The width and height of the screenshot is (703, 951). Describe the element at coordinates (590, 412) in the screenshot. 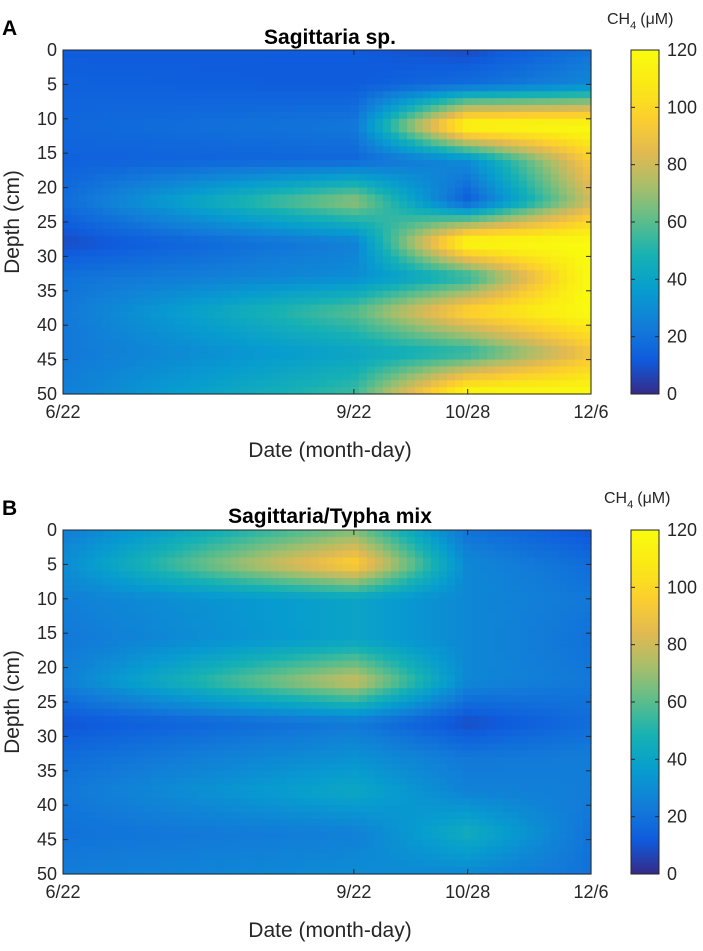

I see `x-tick-label: 12/6` at that location.